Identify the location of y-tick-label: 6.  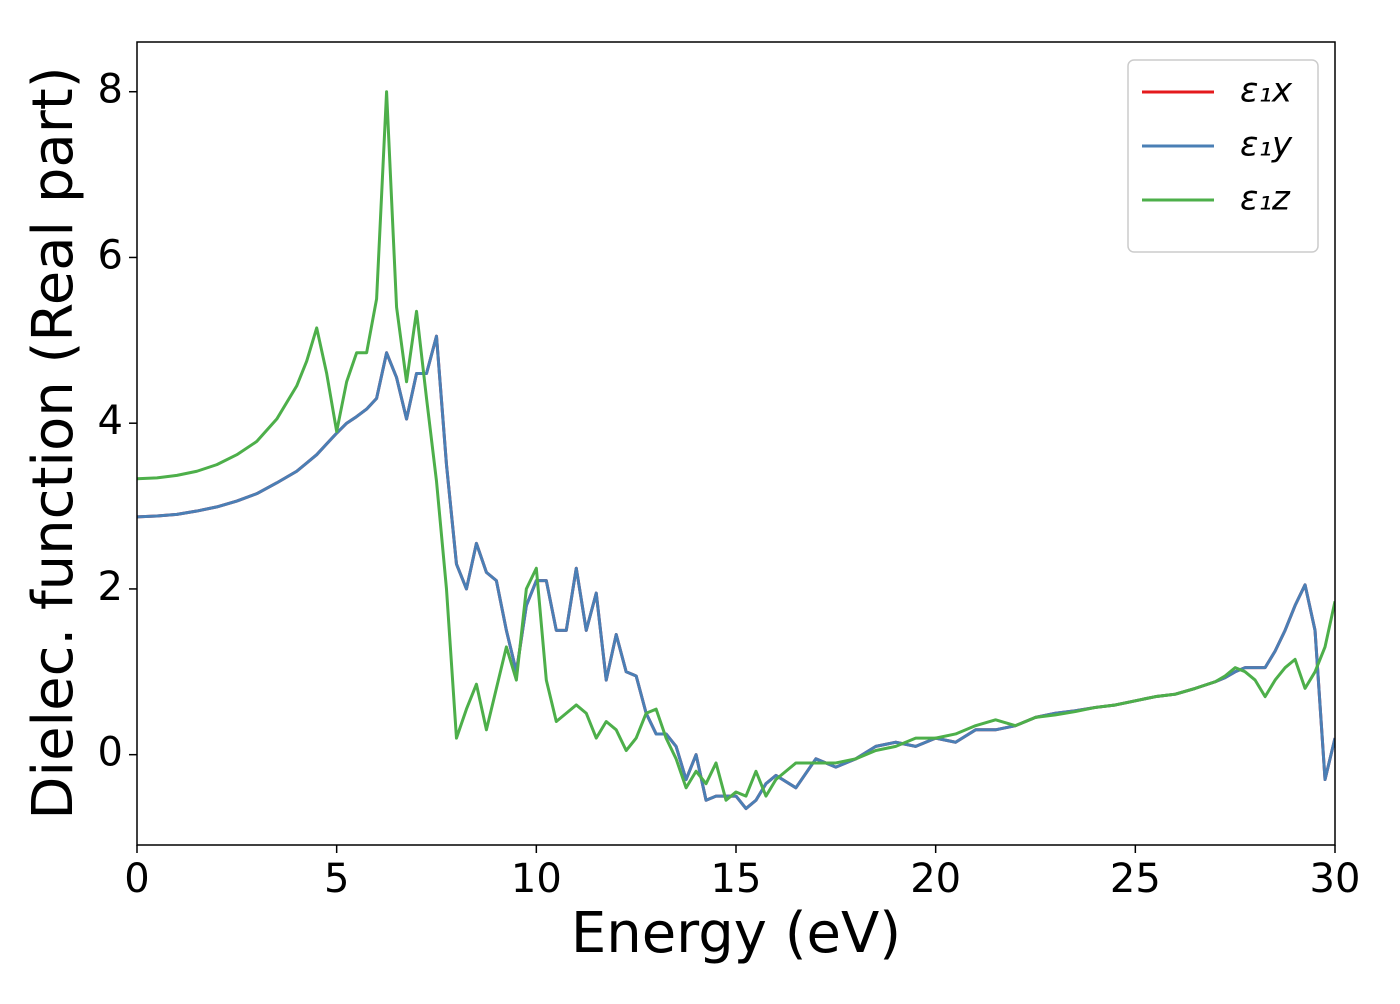
(110, 255).